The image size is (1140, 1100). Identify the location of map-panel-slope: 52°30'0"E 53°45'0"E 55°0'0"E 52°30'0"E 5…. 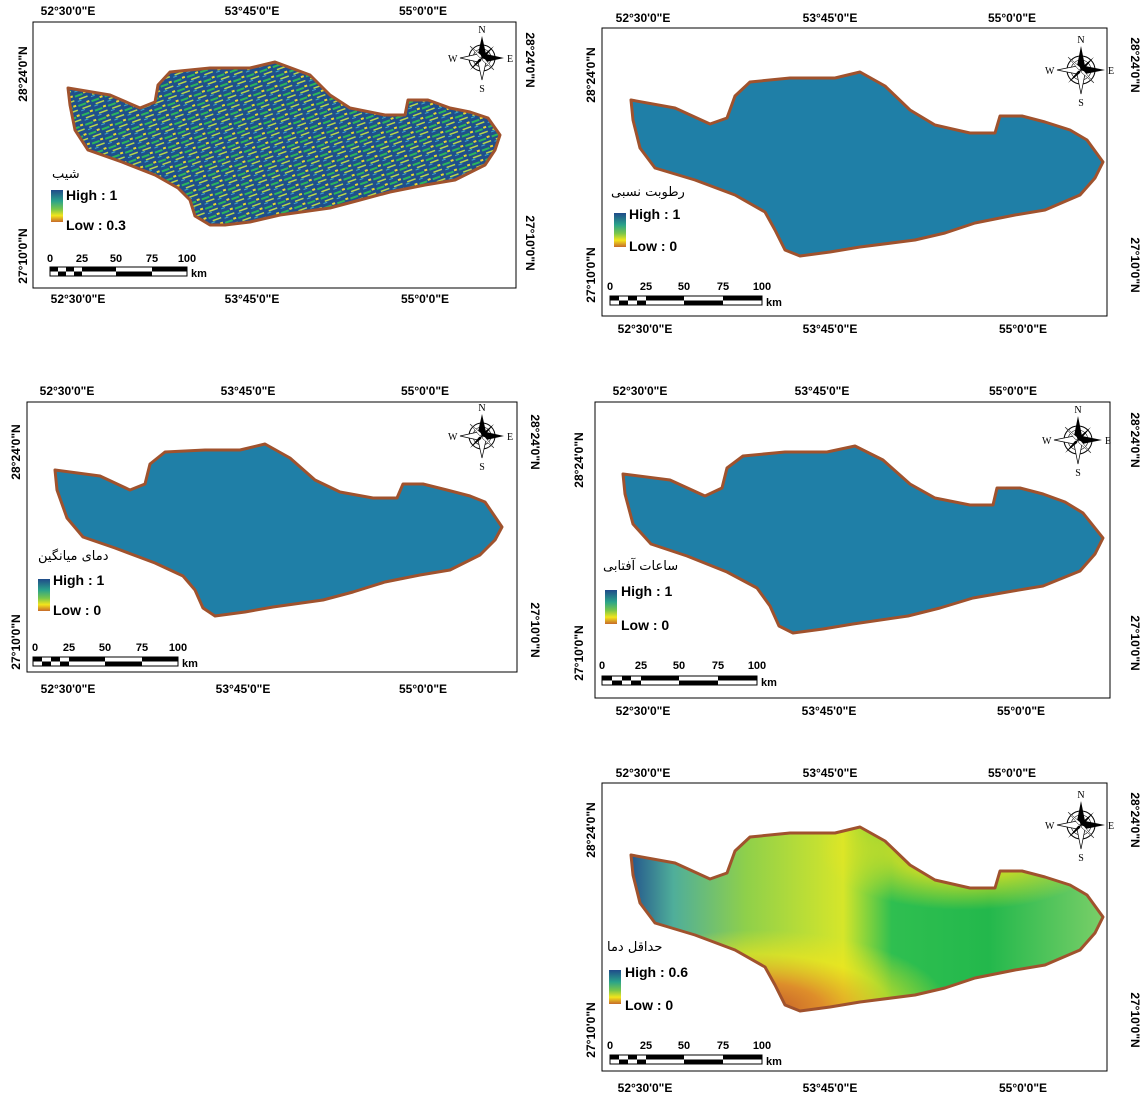
(275, 160).